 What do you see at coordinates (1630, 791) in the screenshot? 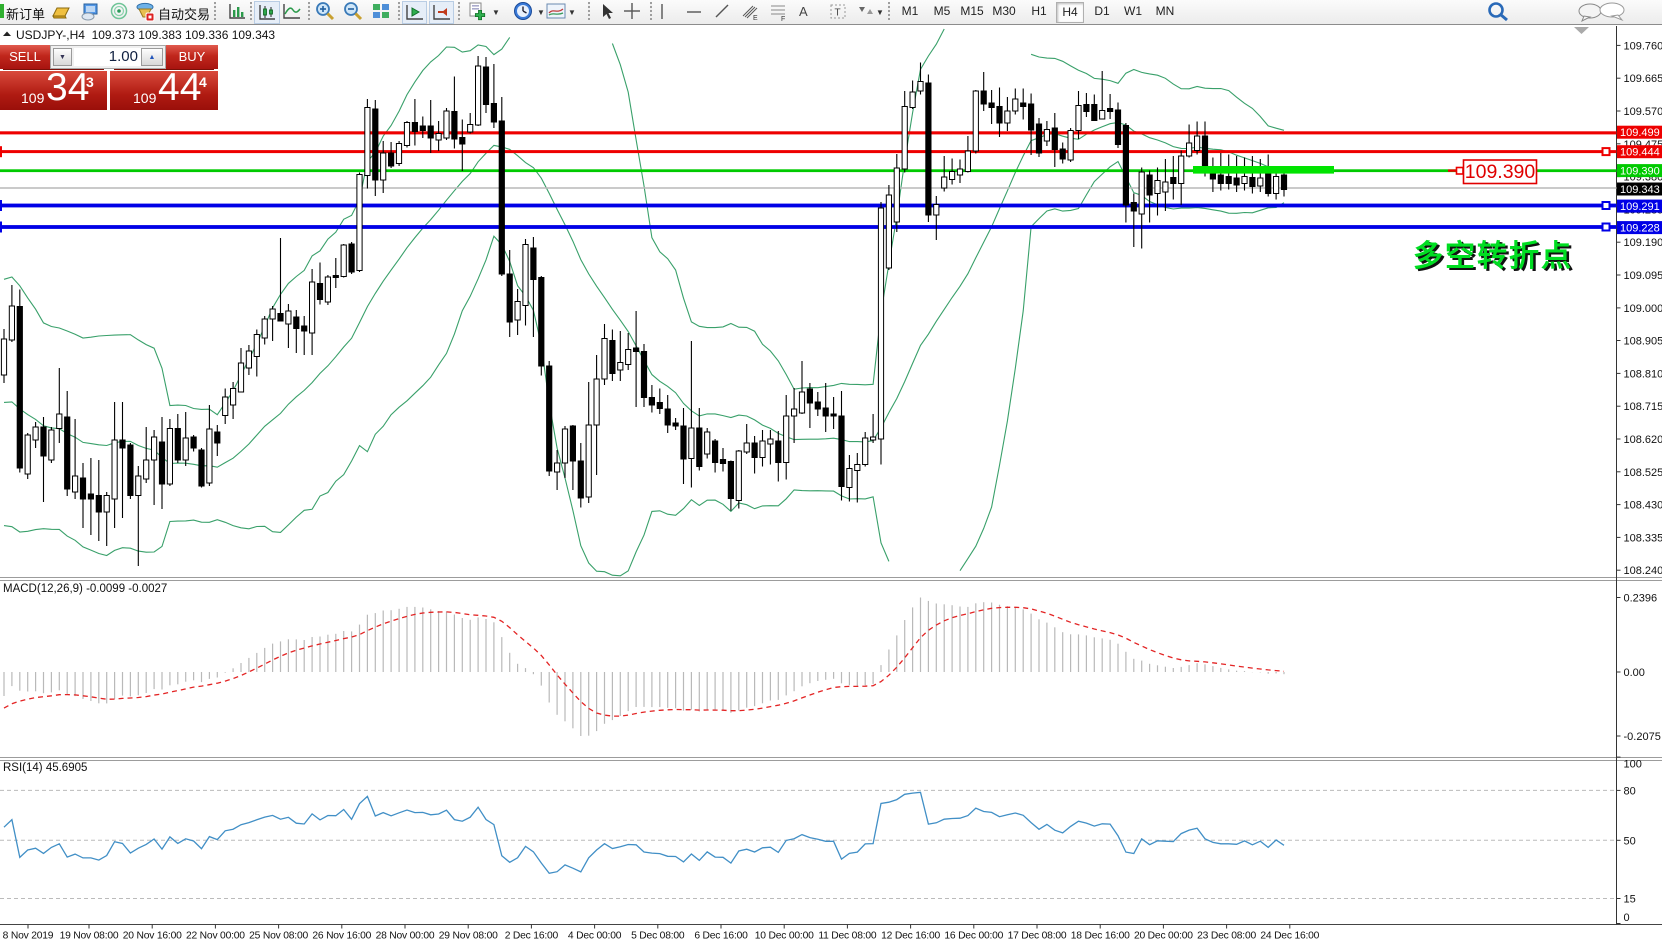
I see `svg-text: 80` at bounding box center [1630, 791].